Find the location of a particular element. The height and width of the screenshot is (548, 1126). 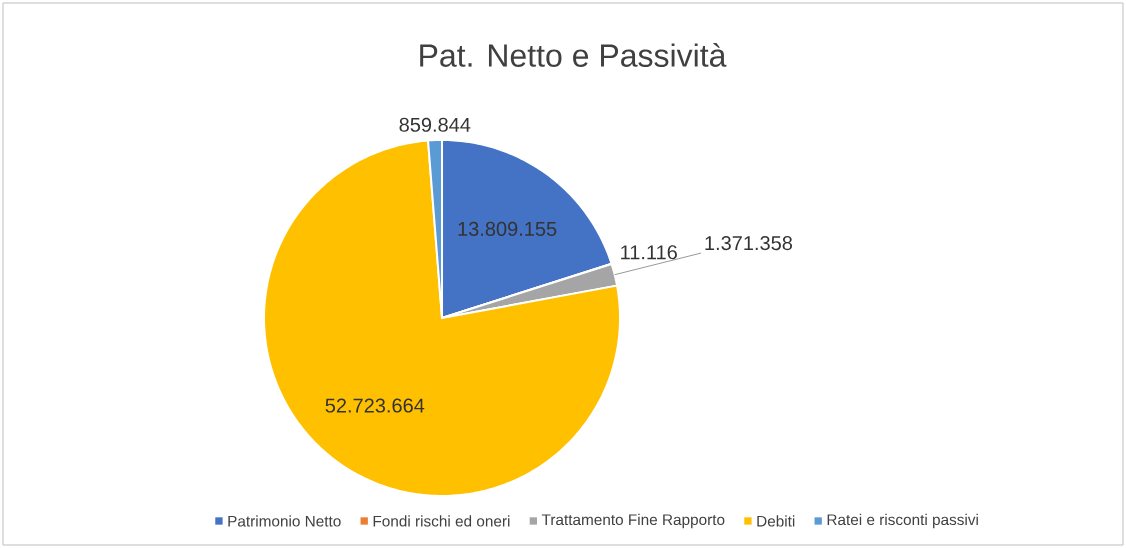

data-label: 52.723.664 is located at coordinates (375, 405).